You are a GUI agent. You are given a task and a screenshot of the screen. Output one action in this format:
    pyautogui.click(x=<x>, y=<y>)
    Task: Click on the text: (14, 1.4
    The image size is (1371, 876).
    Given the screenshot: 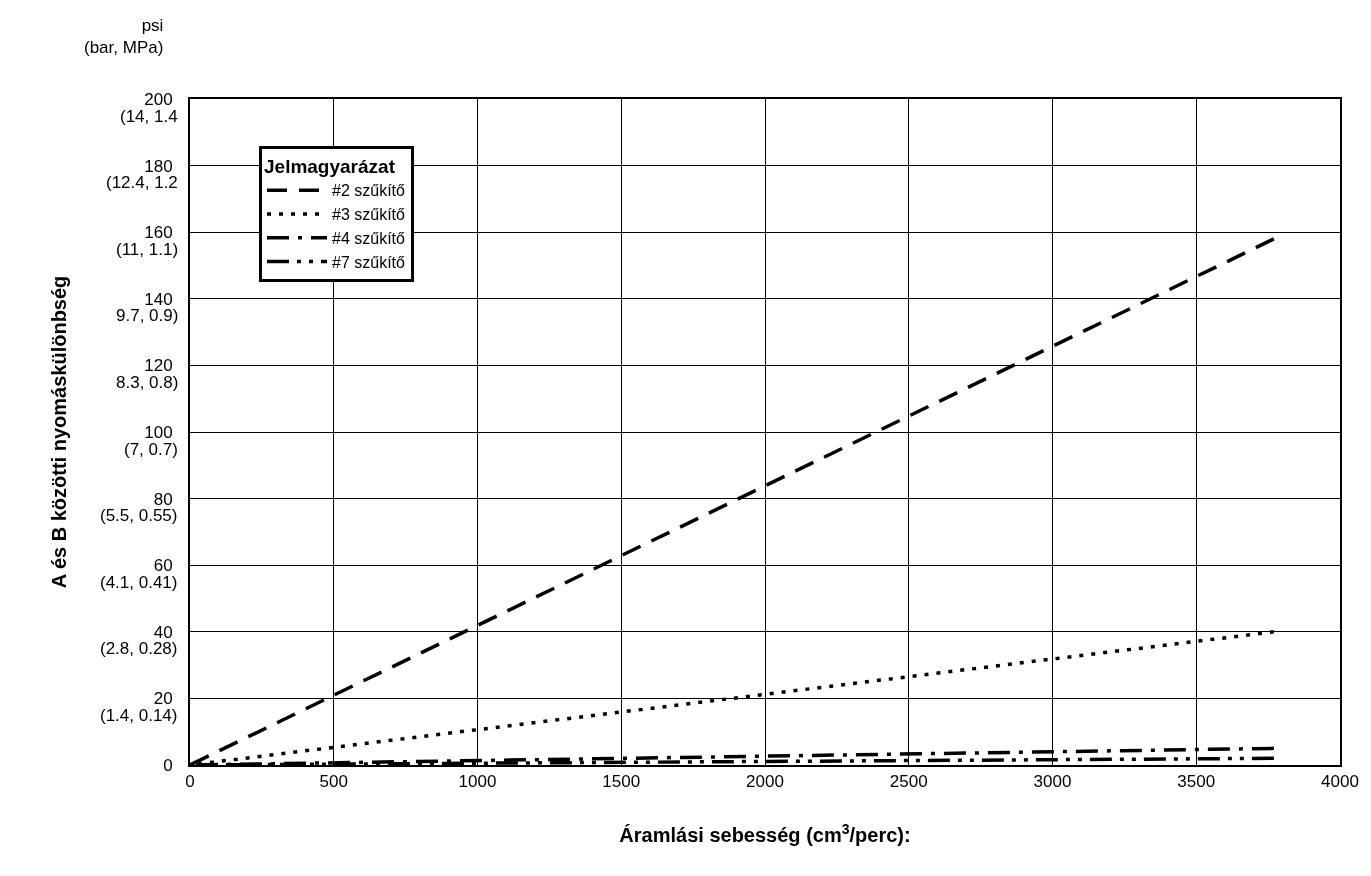 What is the action you would take?
    pyautogui.click(x=149, y=116)
    